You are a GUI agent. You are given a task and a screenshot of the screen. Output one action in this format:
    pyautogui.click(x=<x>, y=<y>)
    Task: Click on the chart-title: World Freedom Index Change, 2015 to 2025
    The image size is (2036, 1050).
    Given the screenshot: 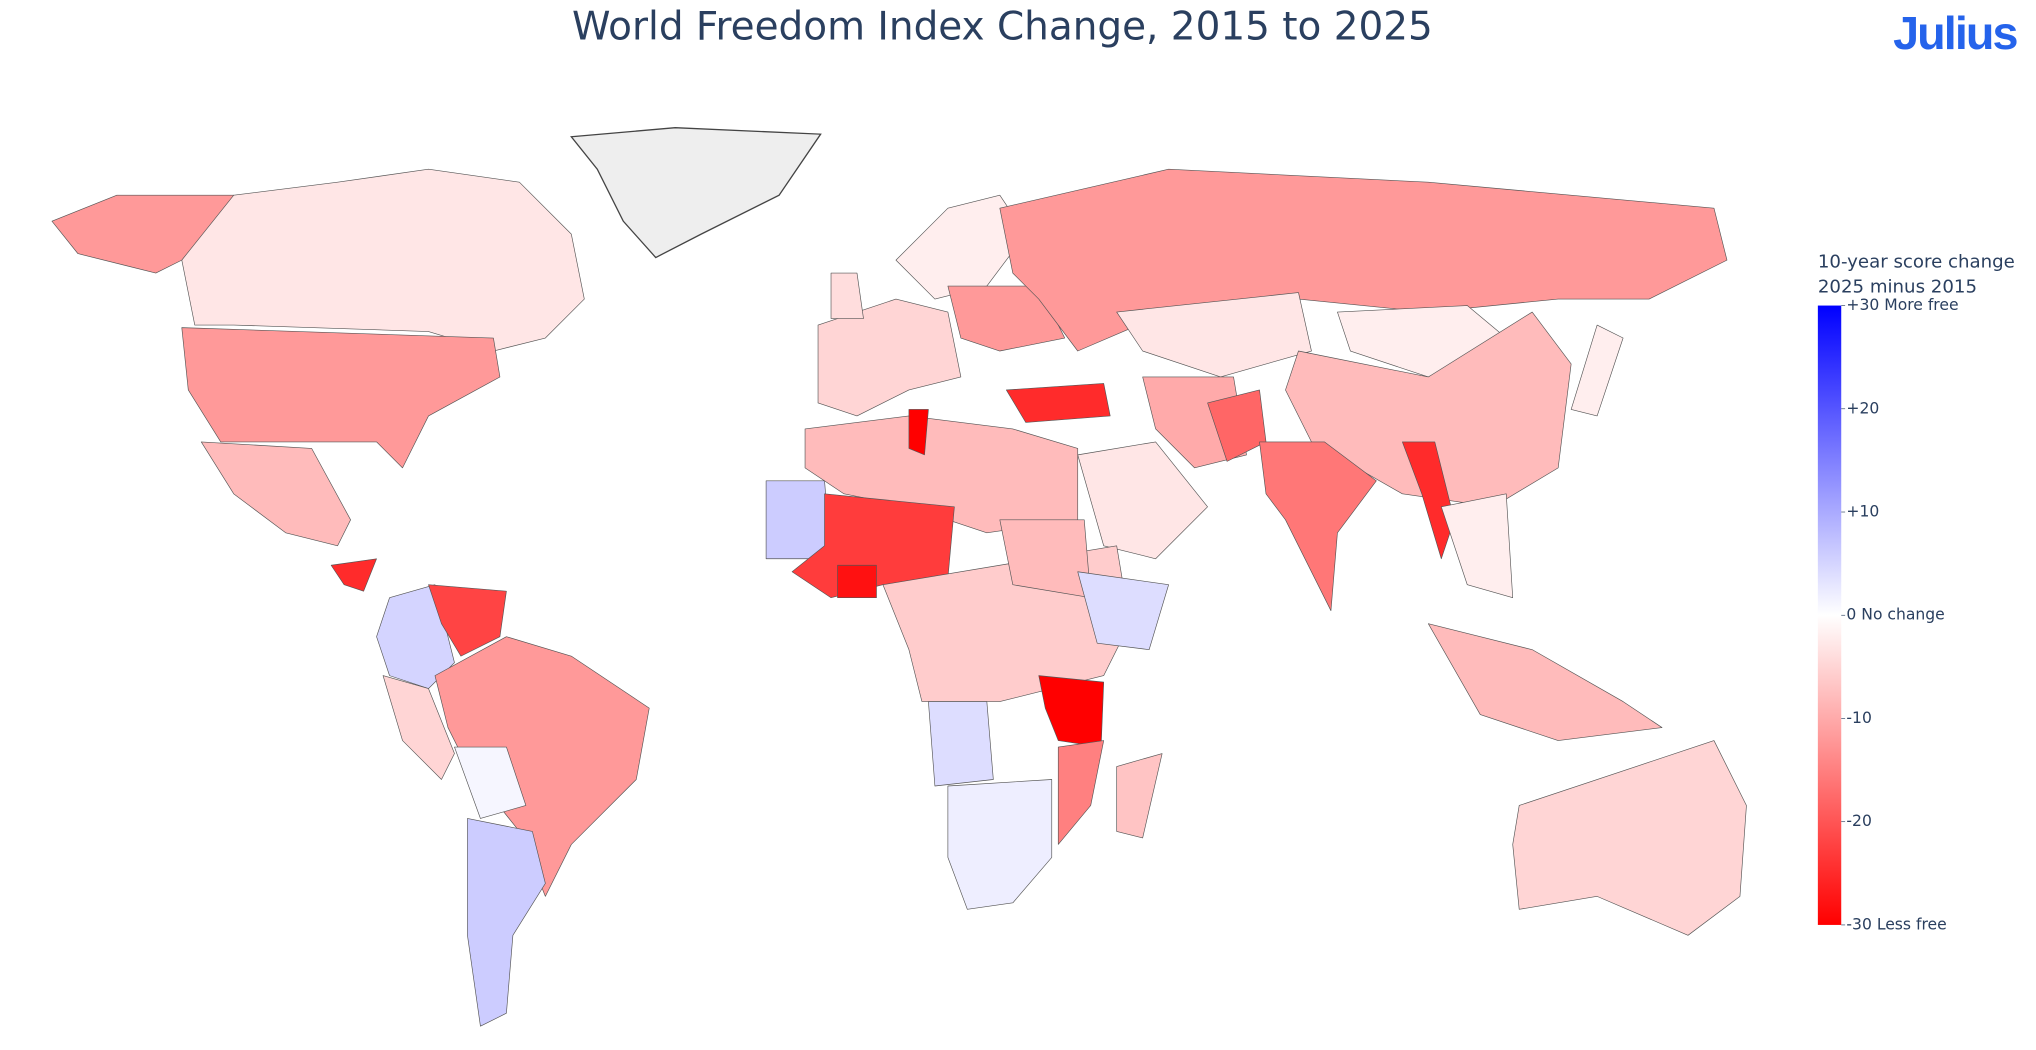 What is the action you would take?
    pyautogui.click(x=1002, y=26)
    